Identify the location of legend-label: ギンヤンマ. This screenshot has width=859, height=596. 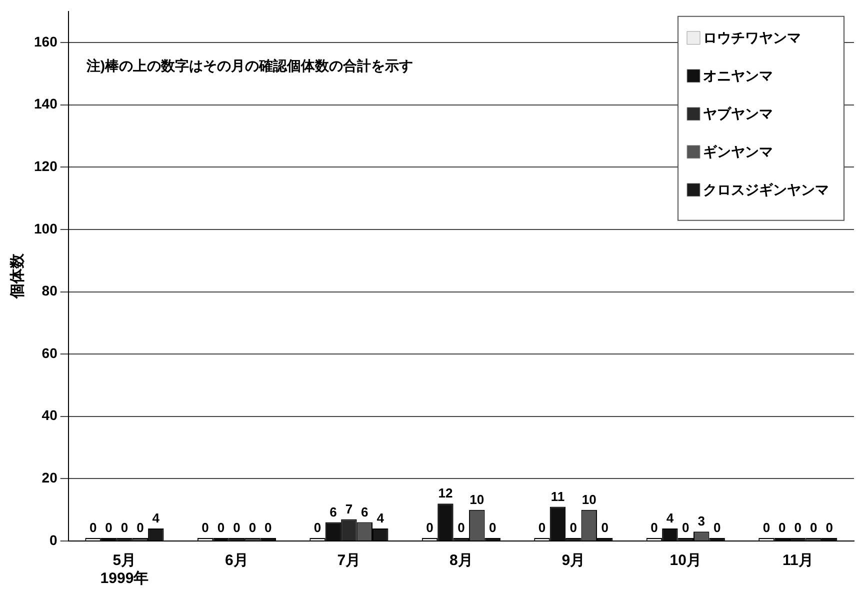
(738, 151).